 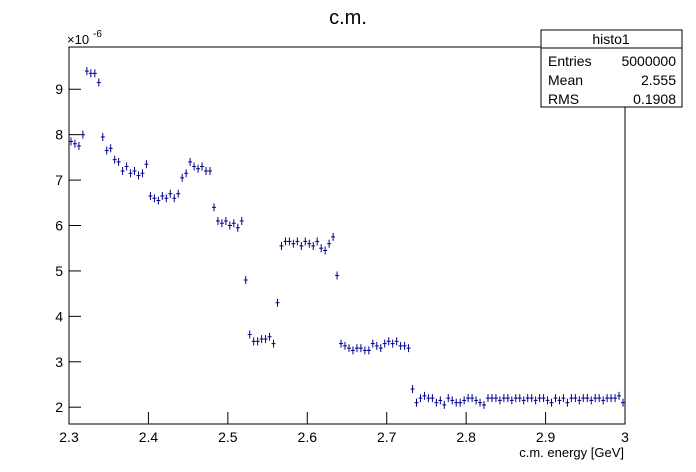 I want to click on y-tick-label: 6, so click(x=59, y=226).